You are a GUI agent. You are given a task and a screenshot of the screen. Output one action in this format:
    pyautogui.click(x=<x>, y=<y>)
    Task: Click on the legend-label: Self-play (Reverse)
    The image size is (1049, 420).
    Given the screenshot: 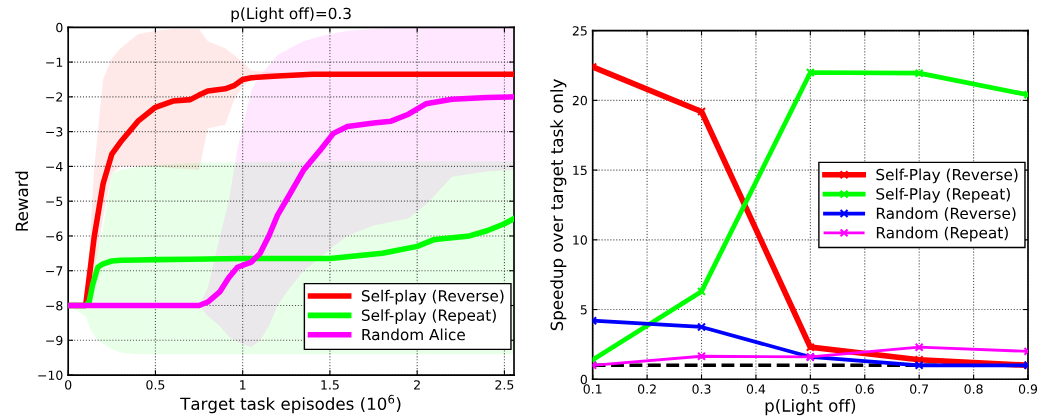 What is the action you would take?
    pyautogui.click(x=432, y=297)
    